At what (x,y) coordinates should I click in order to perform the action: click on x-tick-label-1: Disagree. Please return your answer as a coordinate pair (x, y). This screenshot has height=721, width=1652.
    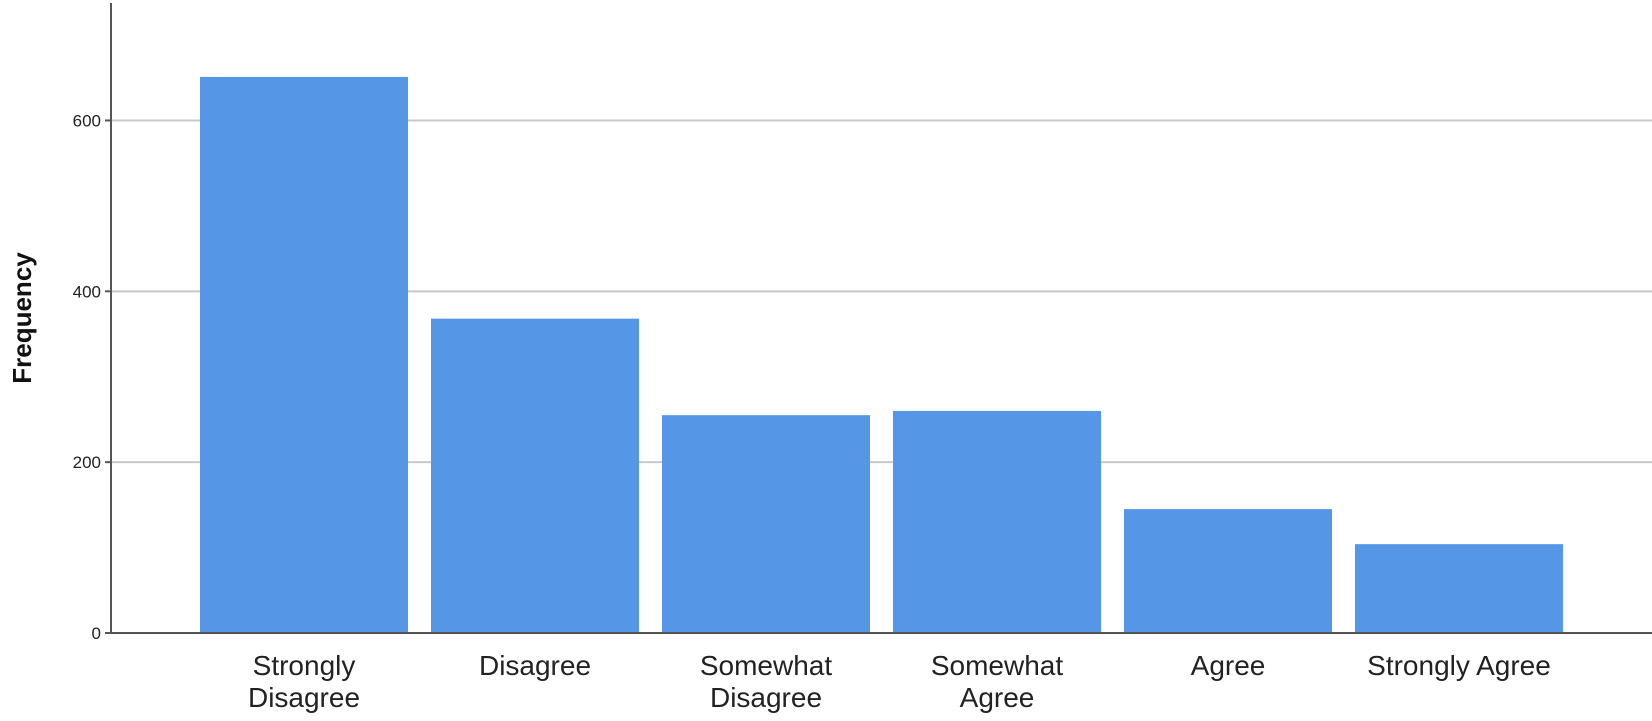
    Looking at the image, I should click on (535, 665).